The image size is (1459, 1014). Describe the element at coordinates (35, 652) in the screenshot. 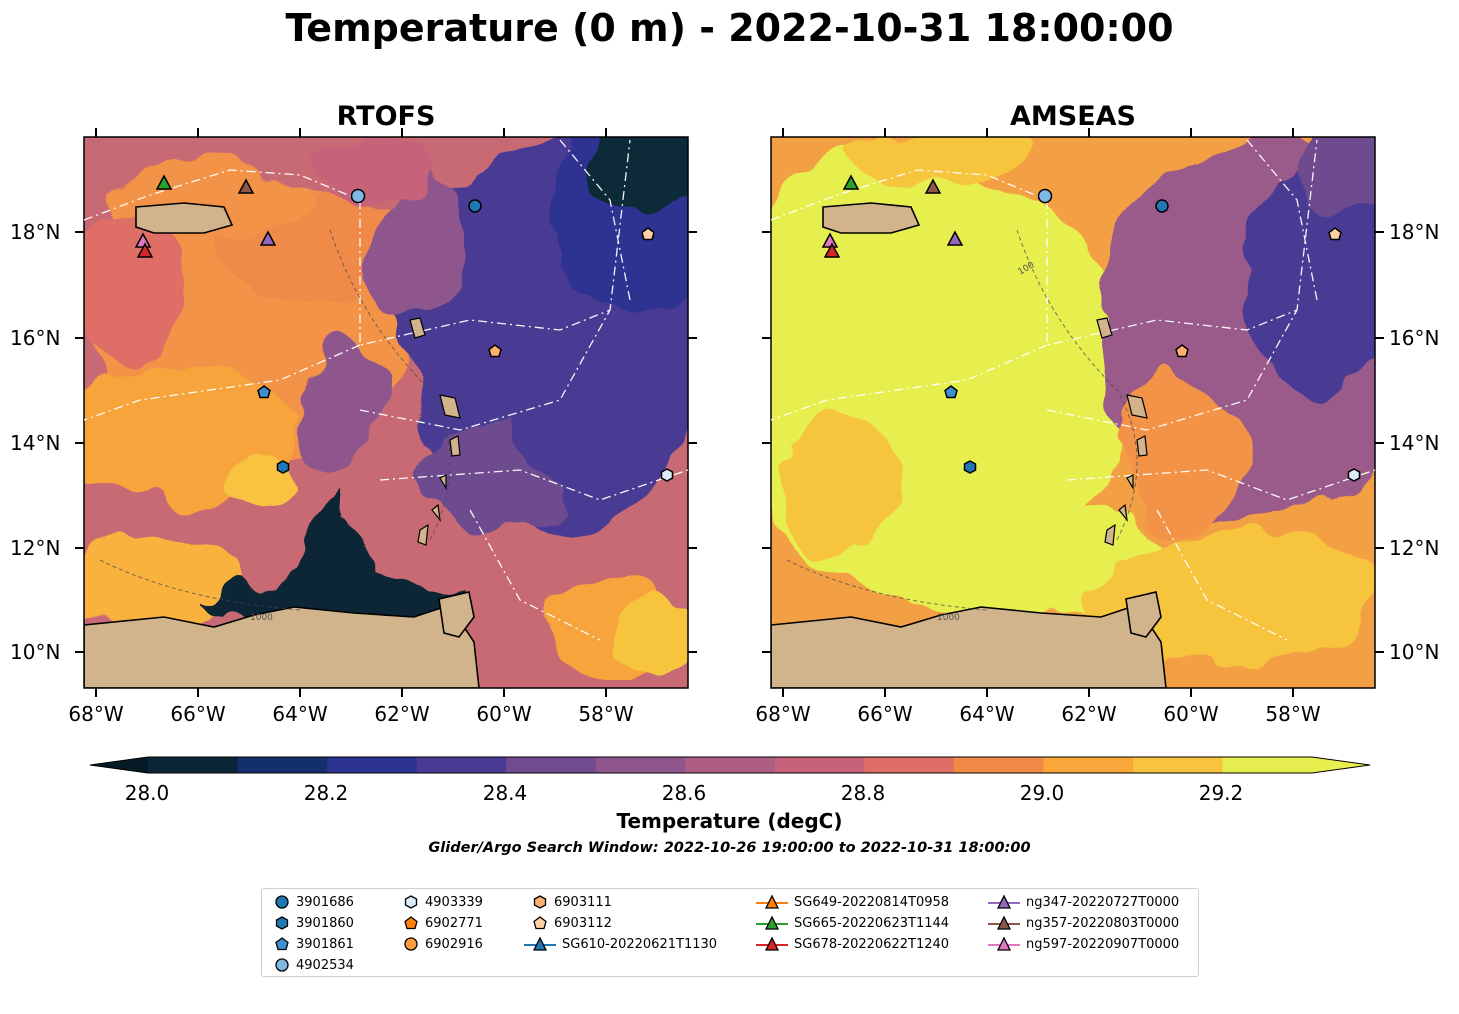

I see `lat-label-left: 10°N` at that location.